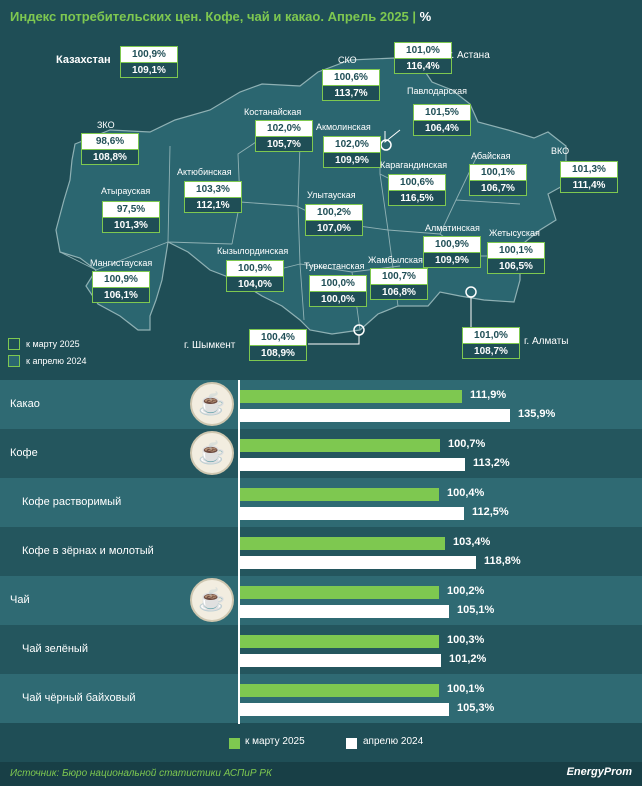 The height and width of the screenshot is (786, 642). I want to click on value-box-turkestan: 100,0% 100,0%, so click(338, 291).